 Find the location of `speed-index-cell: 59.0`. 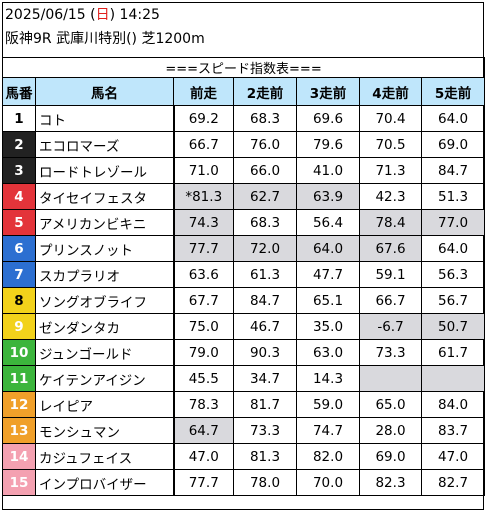

speed-index-cell: 59.0 is located at coordinates (328, 404).